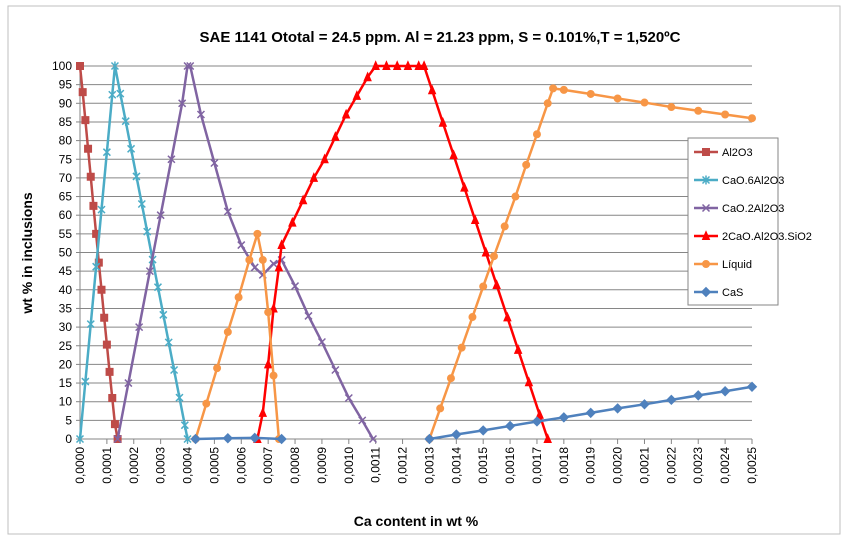 This screenshot has width=850, height=543. I want to click on legend-label: CaS, so click(732, 293).